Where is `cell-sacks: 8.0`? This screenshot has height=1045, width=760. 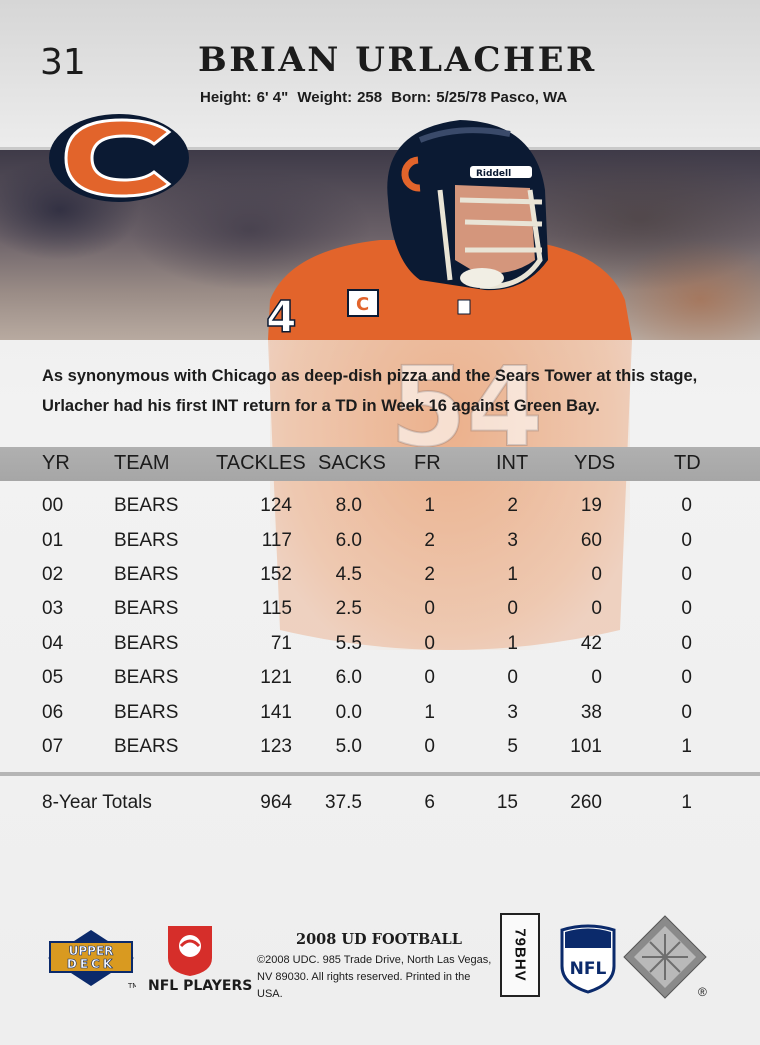
cell-sacks: 8.0 is located at coordinates (348, 505).